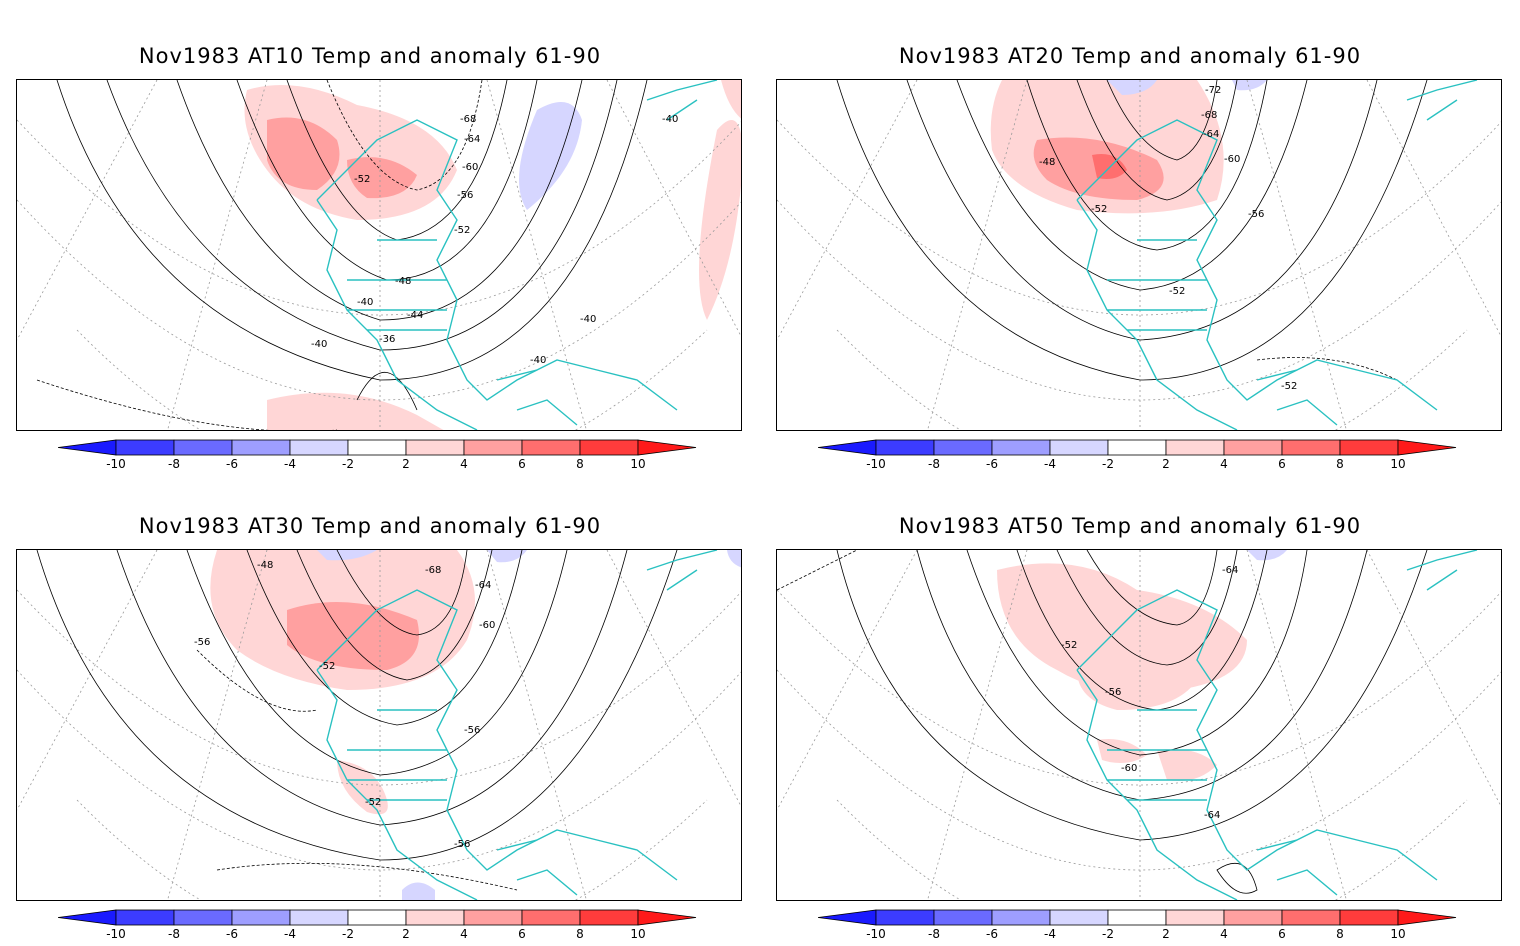  What do you see at coordinates (1282, 934) in the screenshot?
I see `colorbar-tick-label: 6` at bounding box center [1282, 934].